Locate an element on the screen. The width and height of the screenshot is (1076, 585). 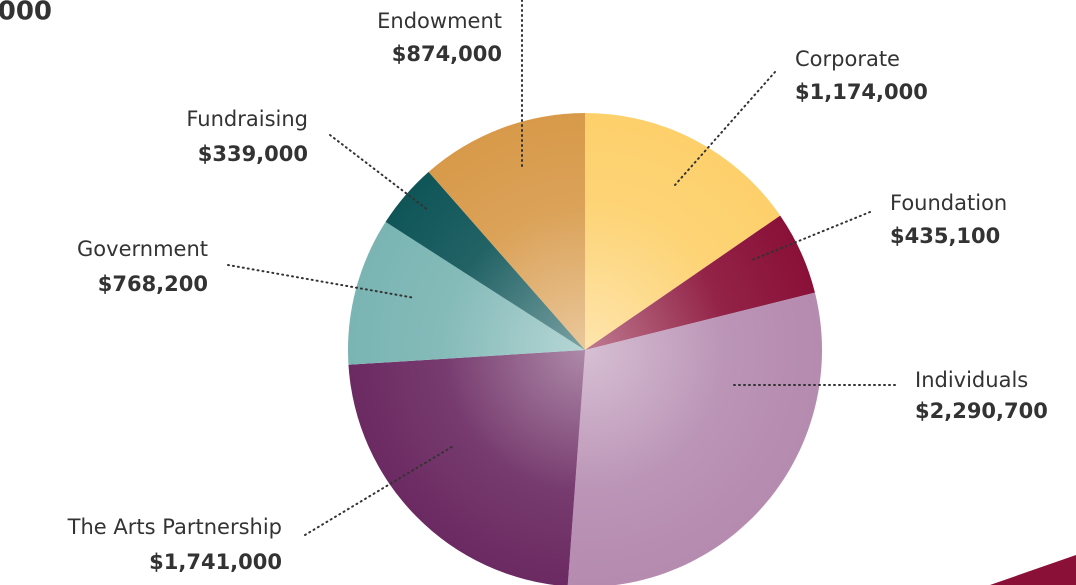
slice-value-label: $874,000 is located at coordinates (447, 54).